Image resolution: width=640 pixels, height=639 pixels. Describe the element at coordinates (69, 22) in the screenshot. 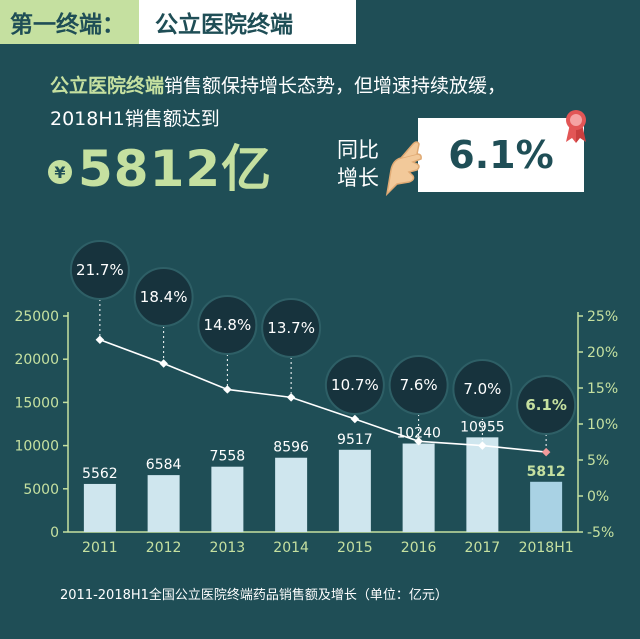

I see `section-label: 第一终端：` at that location.